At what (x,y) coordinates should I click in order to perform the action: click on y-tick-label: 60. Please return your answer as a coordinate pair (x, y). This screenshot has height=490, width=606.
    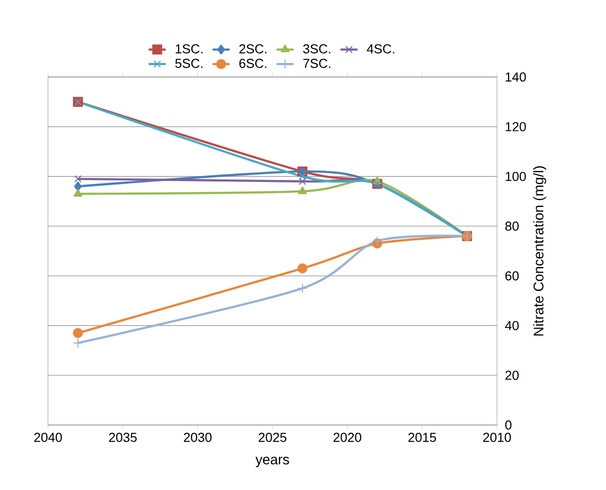
    Looking at the image, I should click on (512, 275).